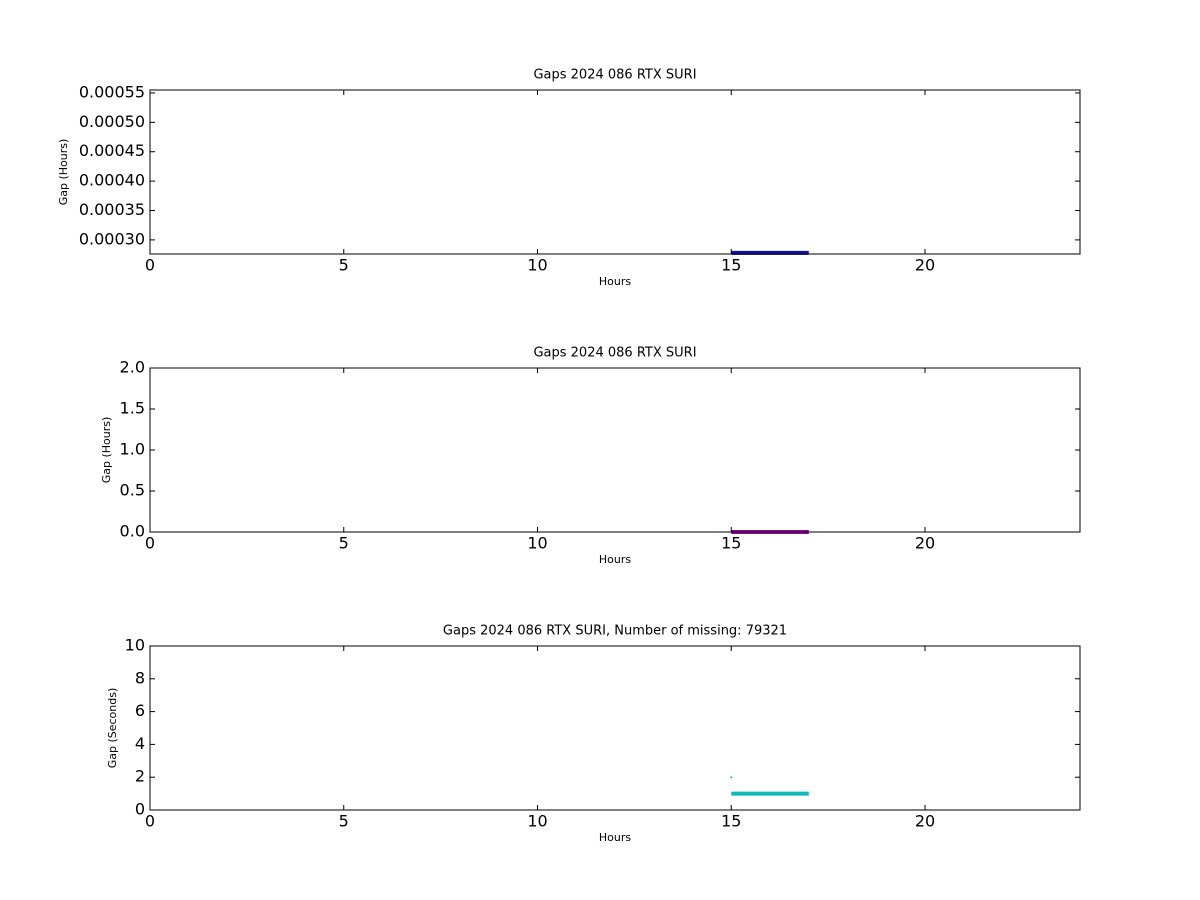  I want to click on y-tick-label: 10, so click(135, 645).